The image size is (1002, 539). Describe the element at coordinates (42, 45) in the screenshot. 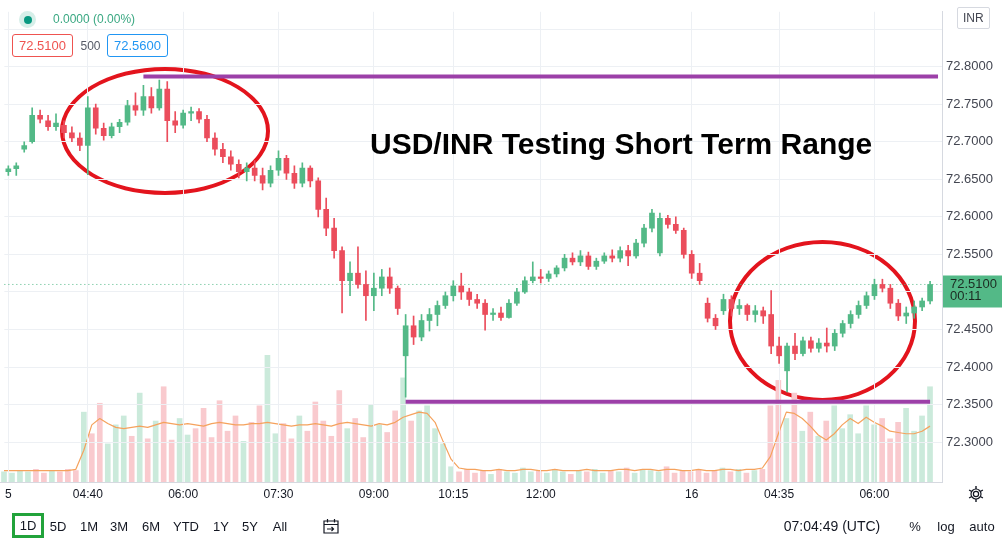

I see `annotation: 72.5100` at that location.